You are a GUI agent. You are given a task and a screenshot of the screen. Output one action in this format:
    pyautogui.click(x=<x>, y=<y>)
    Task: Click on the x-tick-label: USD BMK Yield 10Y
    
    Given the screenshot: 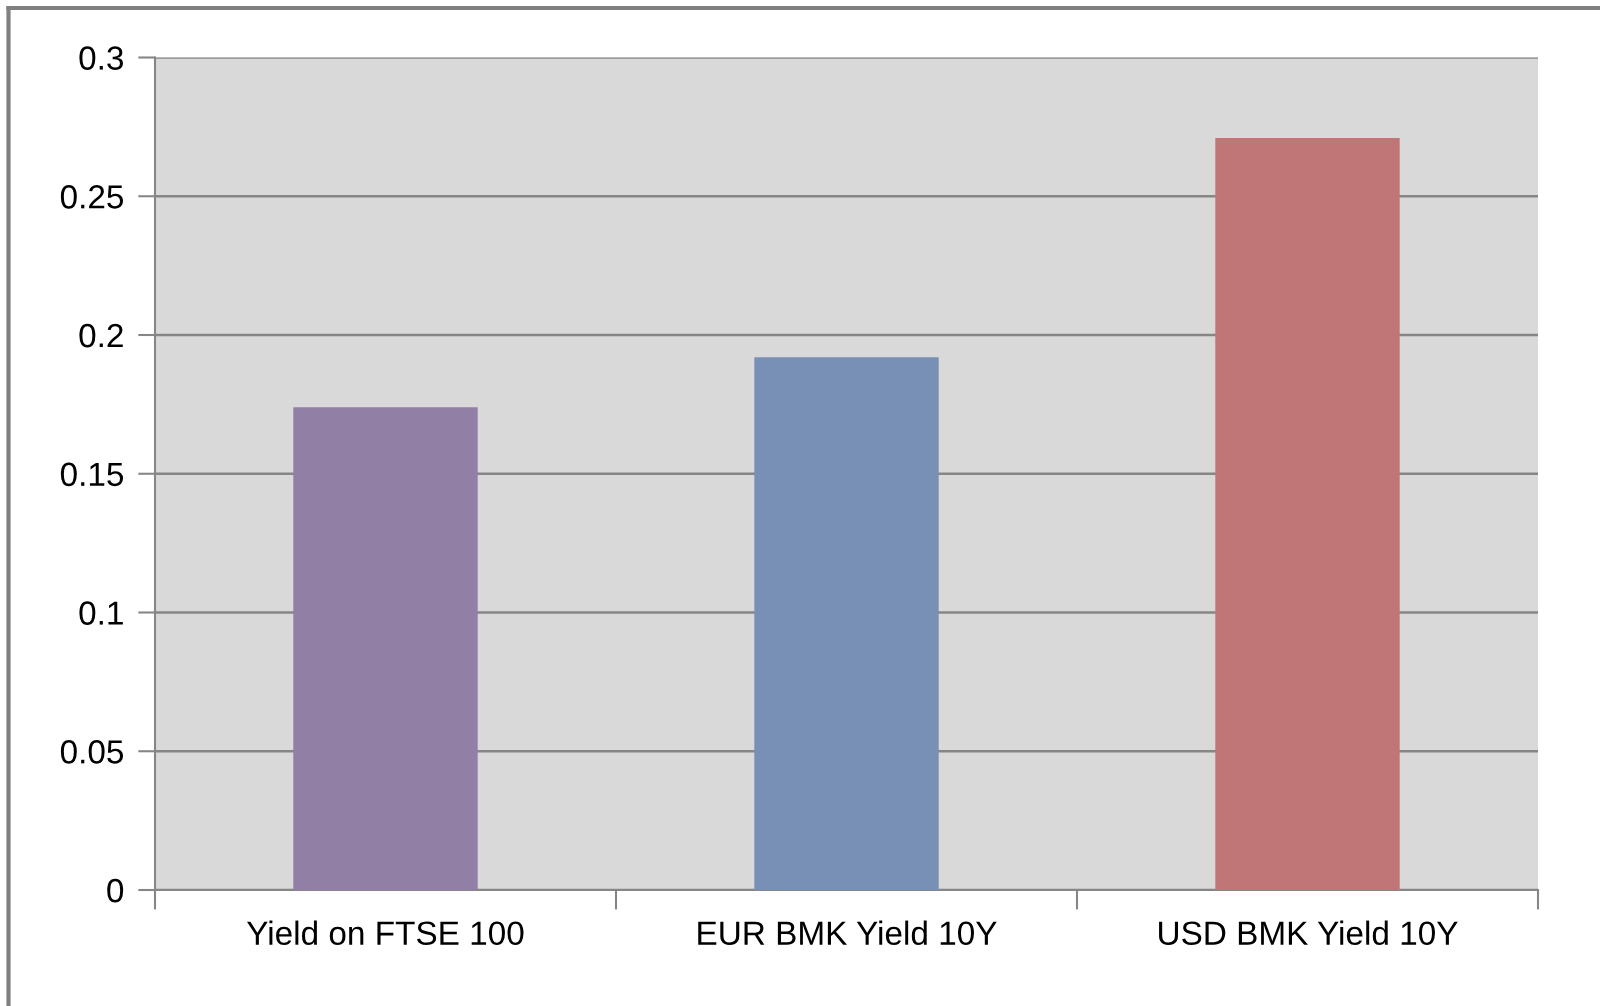 What is the action you would take?
    pyautogui.click(x=1308, y=933)
    